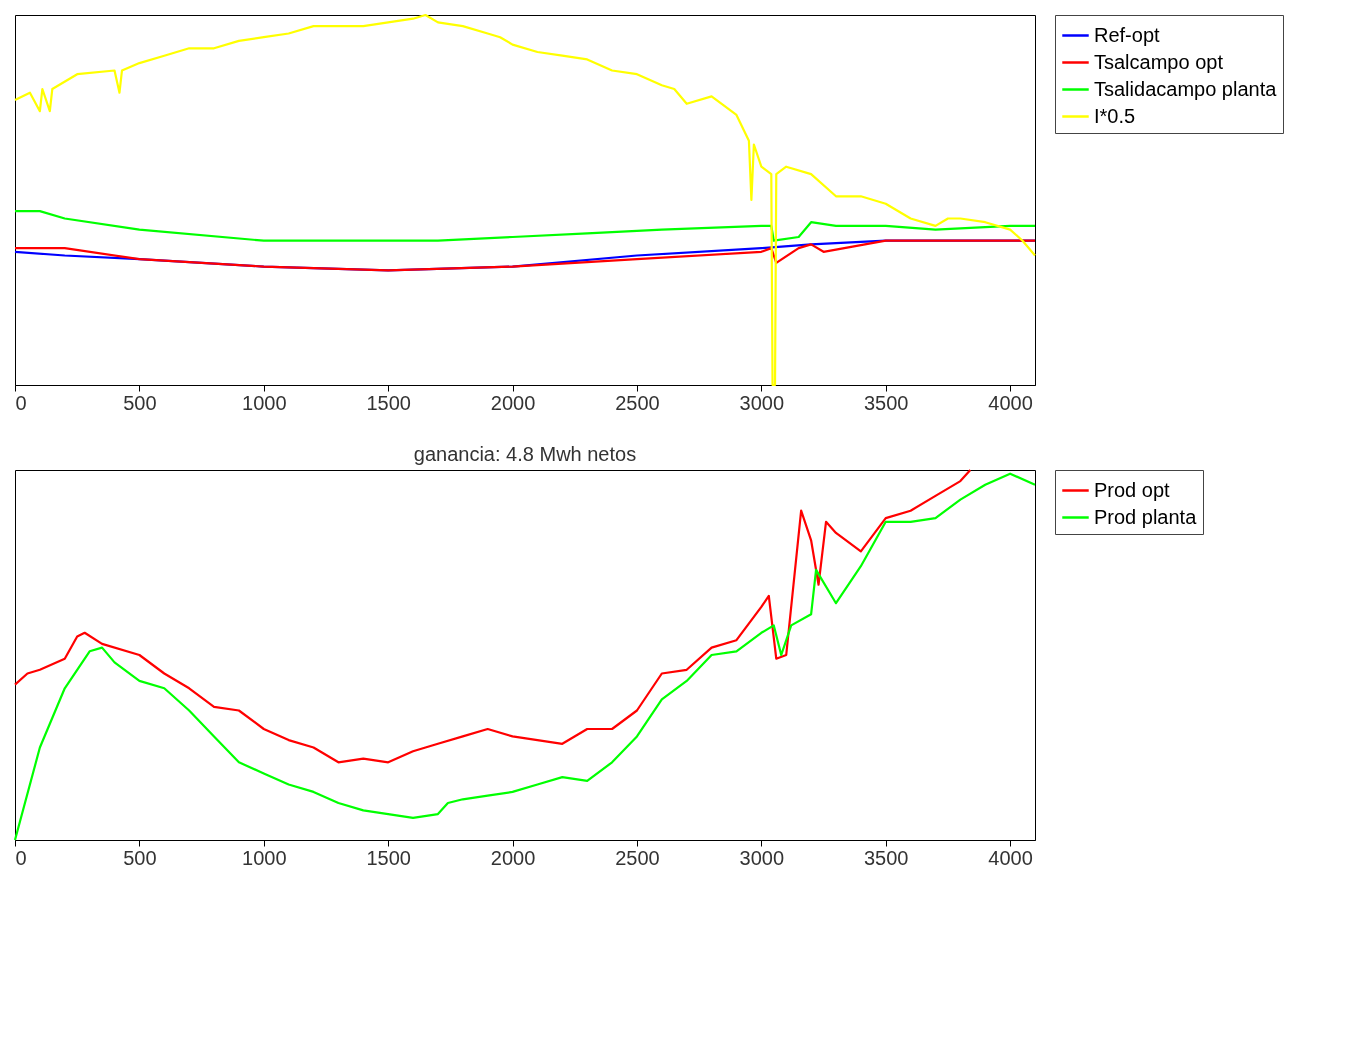 The width and height of the screenshot is (1366, 1046). Describe the element at coordinates (1186, 88) in the screenshot. I see `legend-label: Tsalidacampo planta` at that location.